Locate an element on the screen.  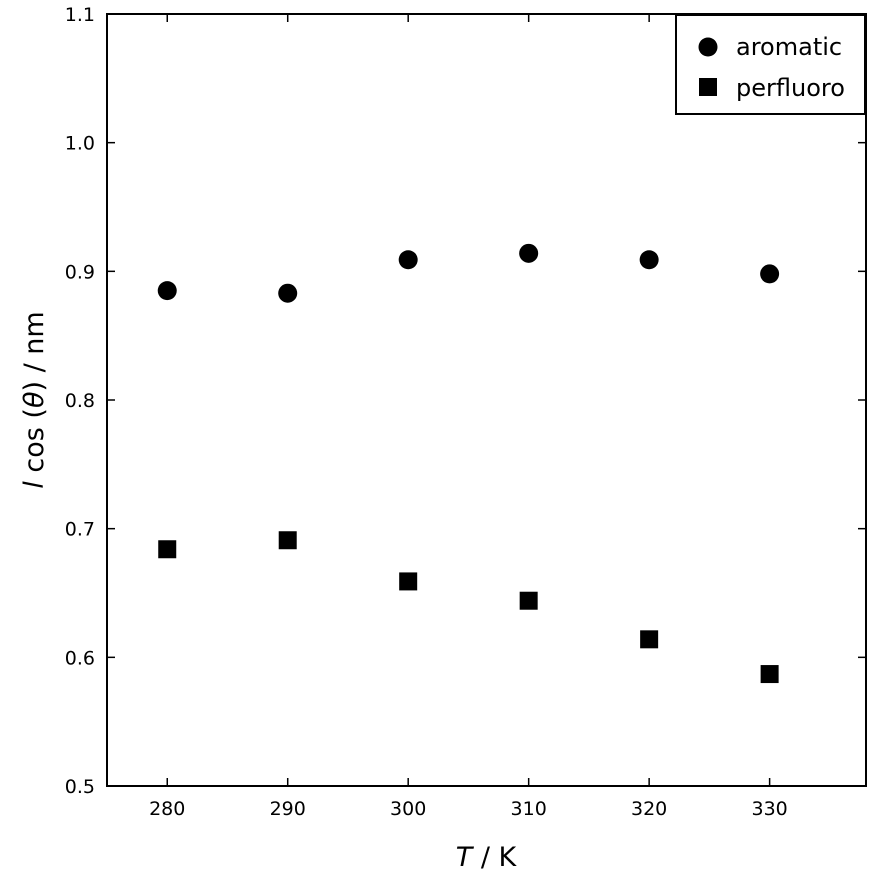
x-tick-label: 290 is located at coordinates (288, 809).